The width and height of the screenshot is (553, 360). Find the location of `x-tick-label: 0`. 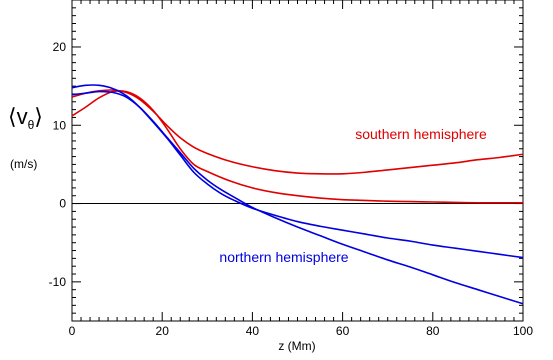

x-tick-label: 0 is located at coordinates (72, 331).